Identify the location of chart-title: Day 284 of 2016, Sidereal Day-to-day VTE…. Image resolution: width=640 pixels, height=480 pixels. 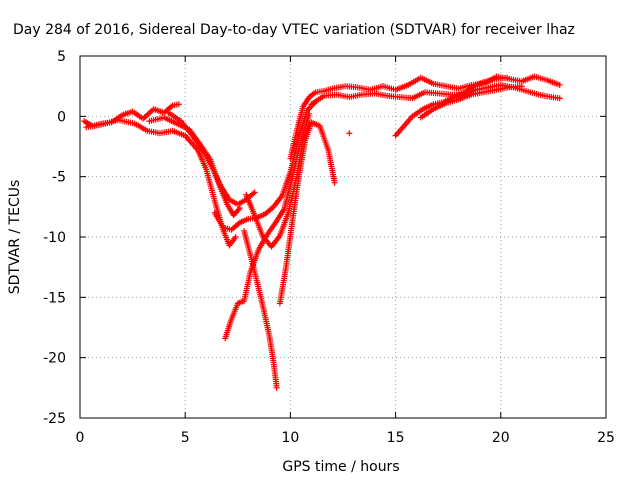
(294, 30).